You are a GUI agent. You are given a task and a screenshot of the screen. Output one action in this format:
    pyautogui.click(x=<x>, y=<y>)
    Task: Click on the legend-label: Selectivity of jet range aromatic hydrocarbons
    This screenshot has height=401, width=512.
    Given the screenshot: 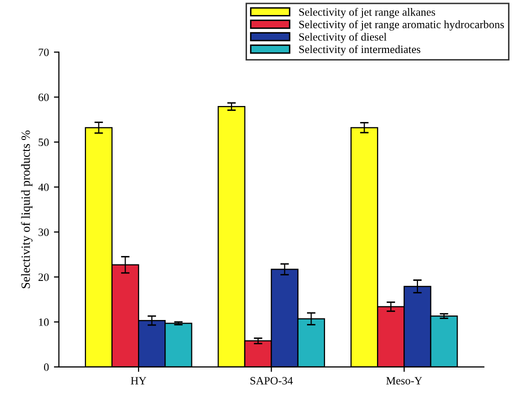 What is the action you would take?
    pyautogui.click(x=401, y=25)
    